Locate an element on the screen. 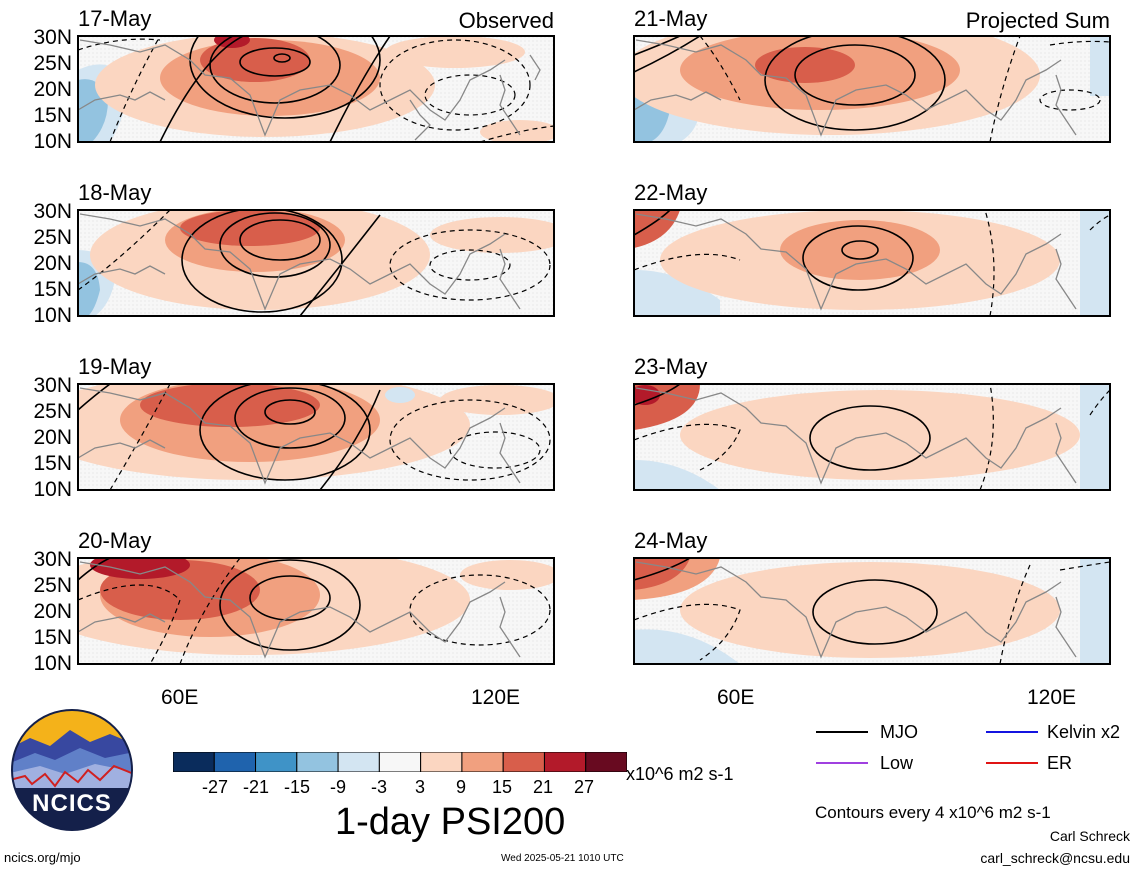 Image resolution: width=1135 pixels, height=872 pixels. legend-line-low is located at coordinates (842, 763).